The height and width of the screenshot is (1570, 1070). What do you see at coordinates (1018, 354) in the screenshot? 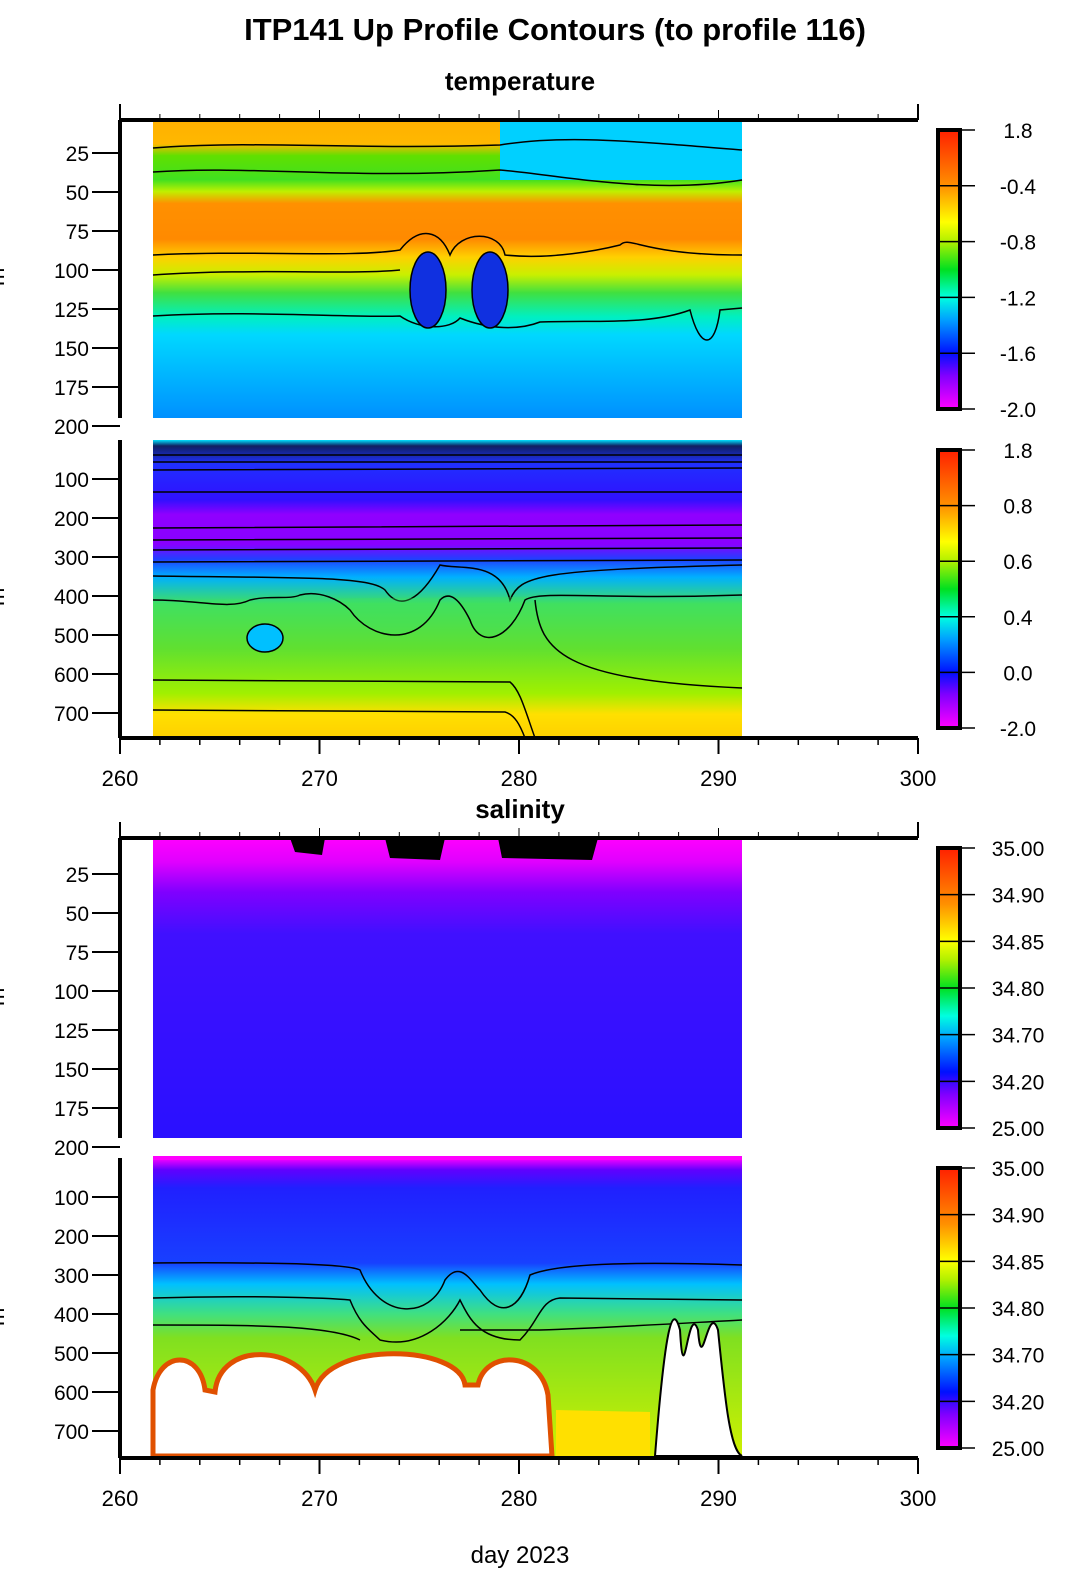
I see `colorbar-tick-label: -1.6` at bounding box center [1018, 354].